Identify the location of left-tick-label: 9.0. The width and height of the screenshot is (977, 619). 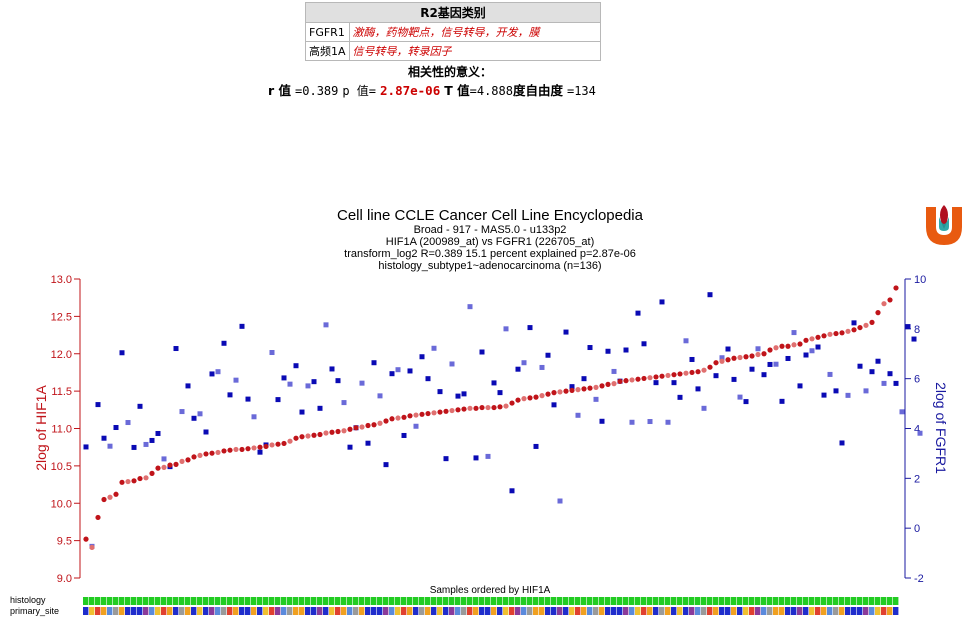
(64, 579).